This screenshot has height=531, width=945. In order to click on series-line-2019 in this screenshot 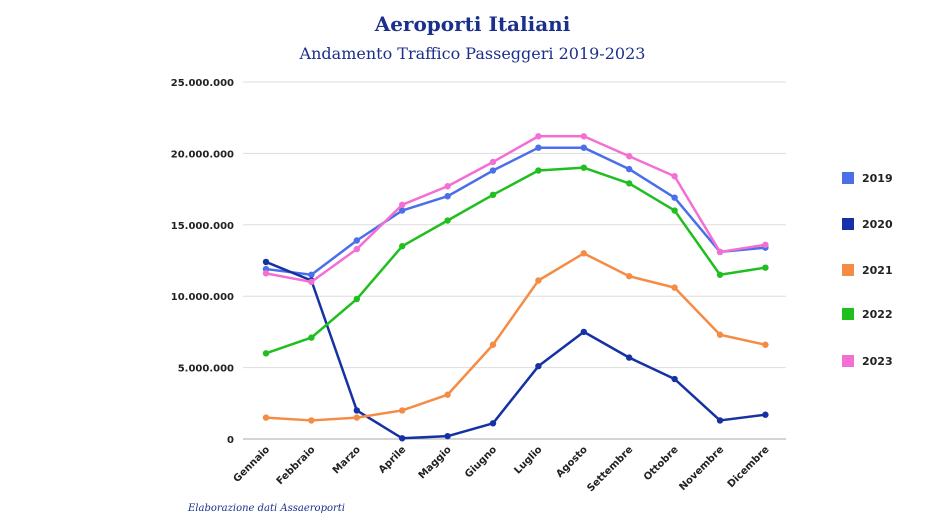, I will do `click(515, 211)`.